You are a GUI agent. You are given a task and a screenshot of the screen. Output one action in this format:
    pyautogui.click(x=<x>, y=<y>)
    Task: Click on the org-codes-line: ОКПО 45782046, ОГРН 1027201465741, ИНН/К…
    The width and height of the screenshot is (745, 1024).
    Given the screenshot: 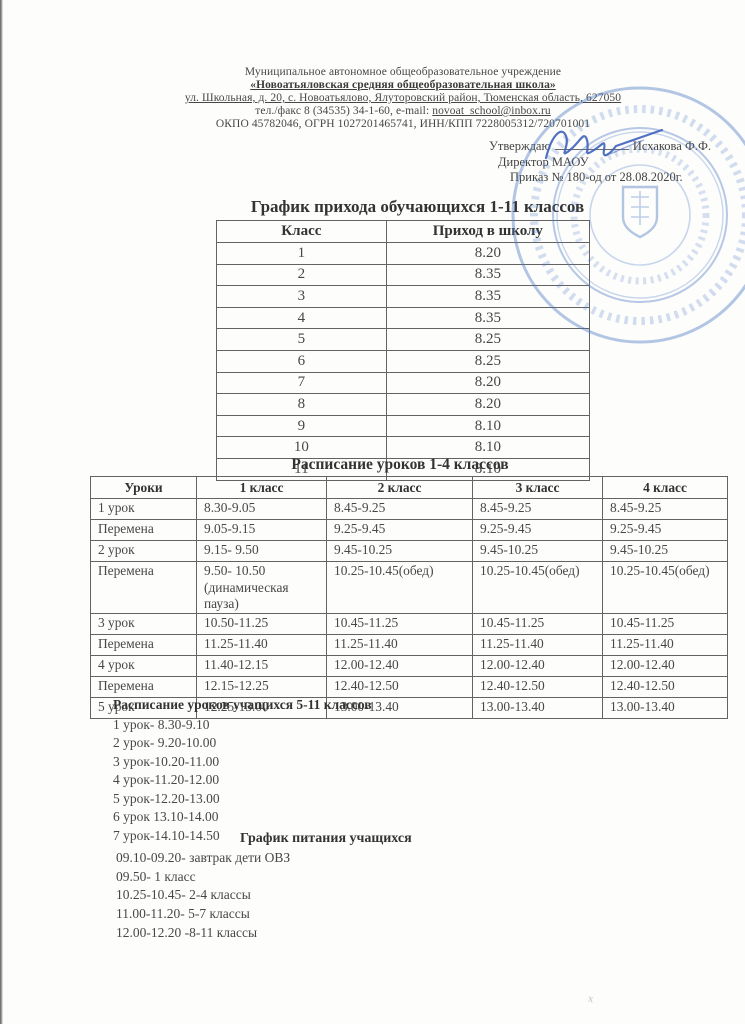 What is the action you would take?
    pyautogui.click(x=403, y=124)
    